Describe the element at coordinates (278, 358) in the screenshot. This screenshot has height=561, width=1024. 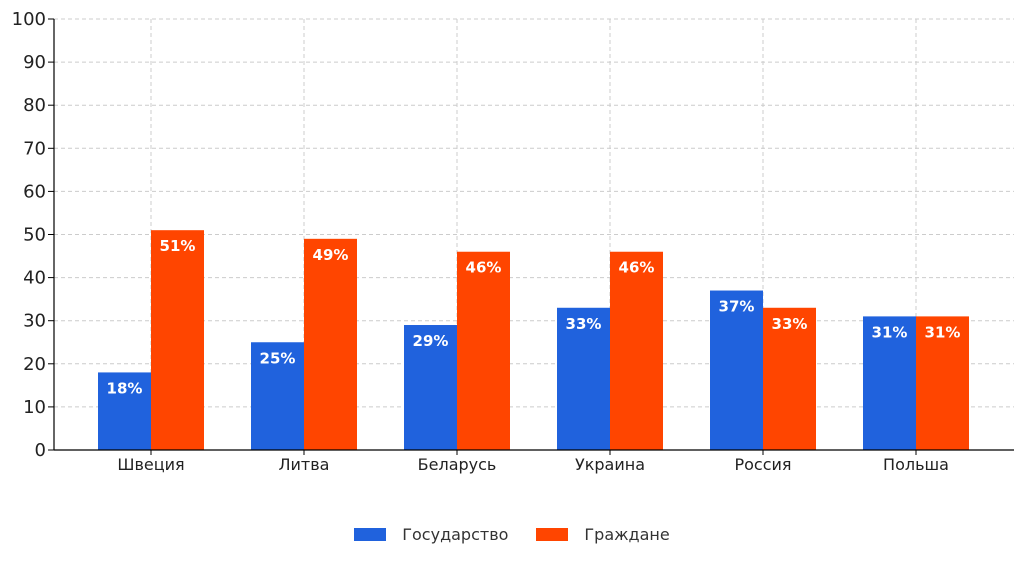
I see `data-label-series-0-1: 25%` at that location.